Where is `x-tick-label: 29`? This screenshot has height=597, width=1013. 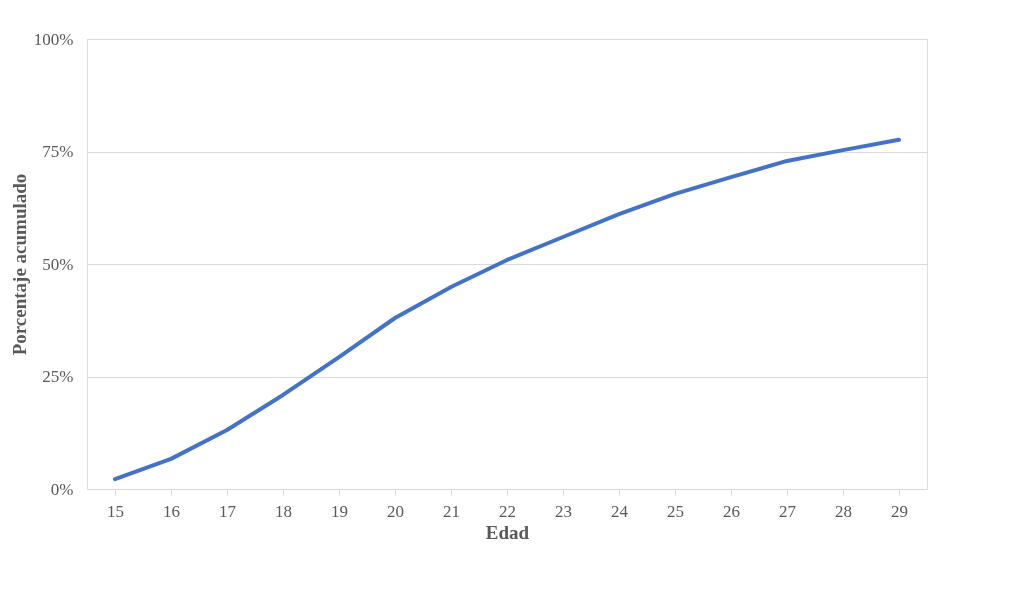 x-tick-label: 29 is located at coordinates (899, 511).